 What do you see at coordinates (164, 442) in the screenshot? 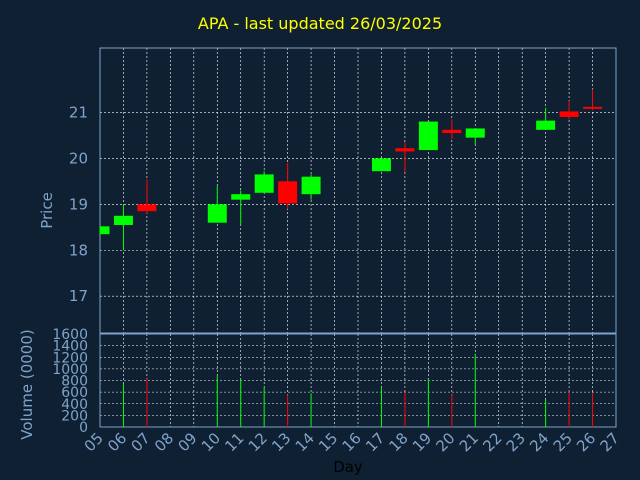
I see `day-tick-label: 08` at bounding box center [164, 442].